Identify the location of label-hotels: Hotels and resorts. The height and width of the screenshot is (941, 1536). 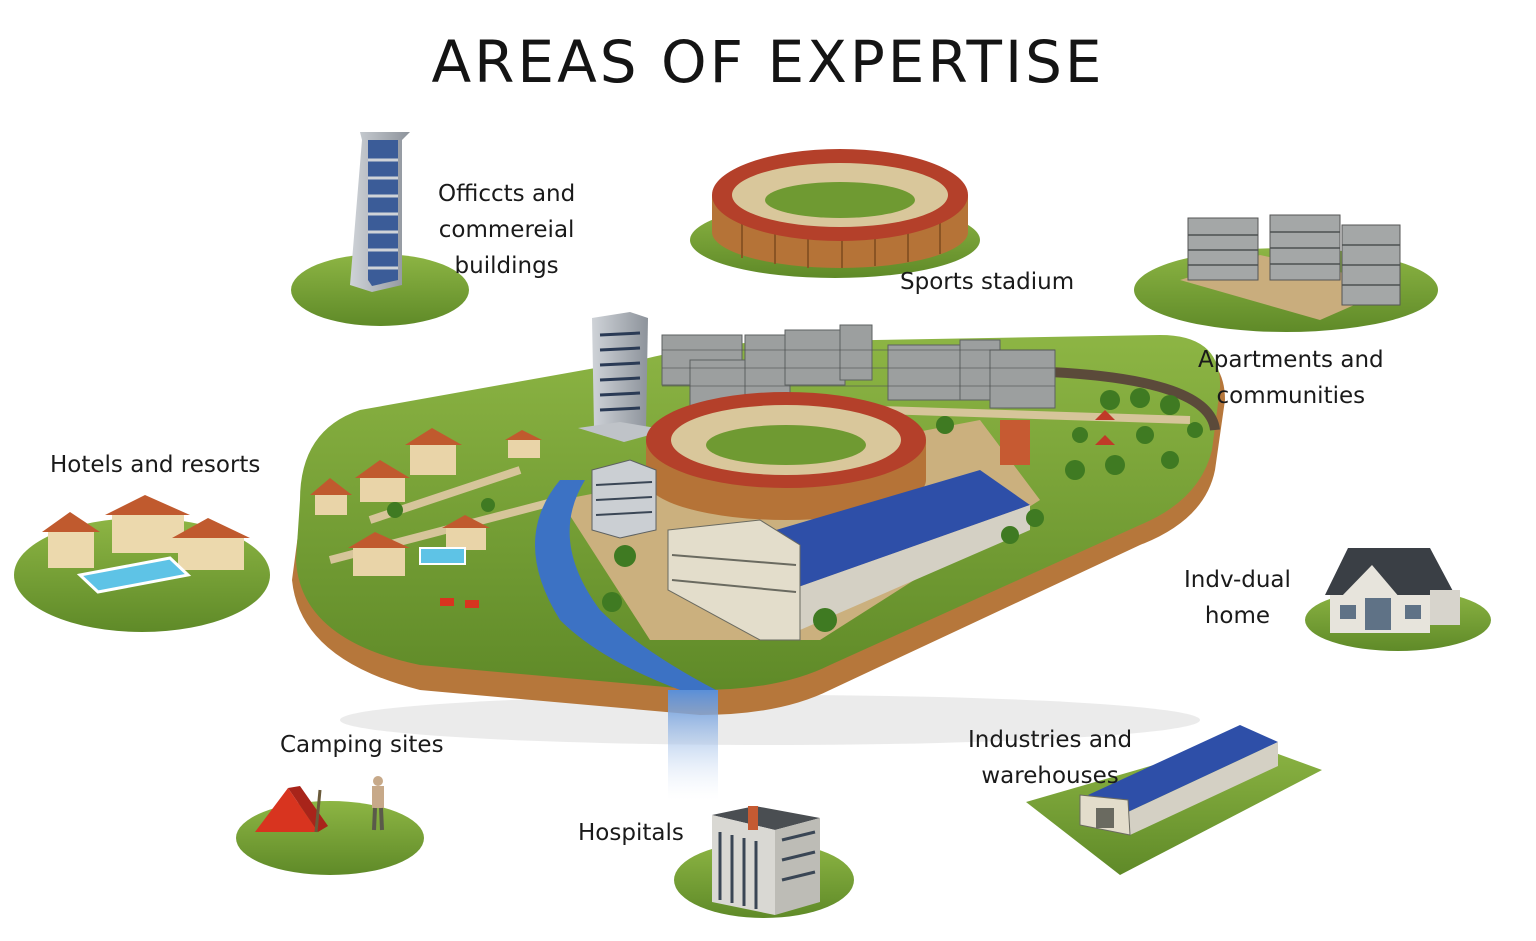
(155, 465).